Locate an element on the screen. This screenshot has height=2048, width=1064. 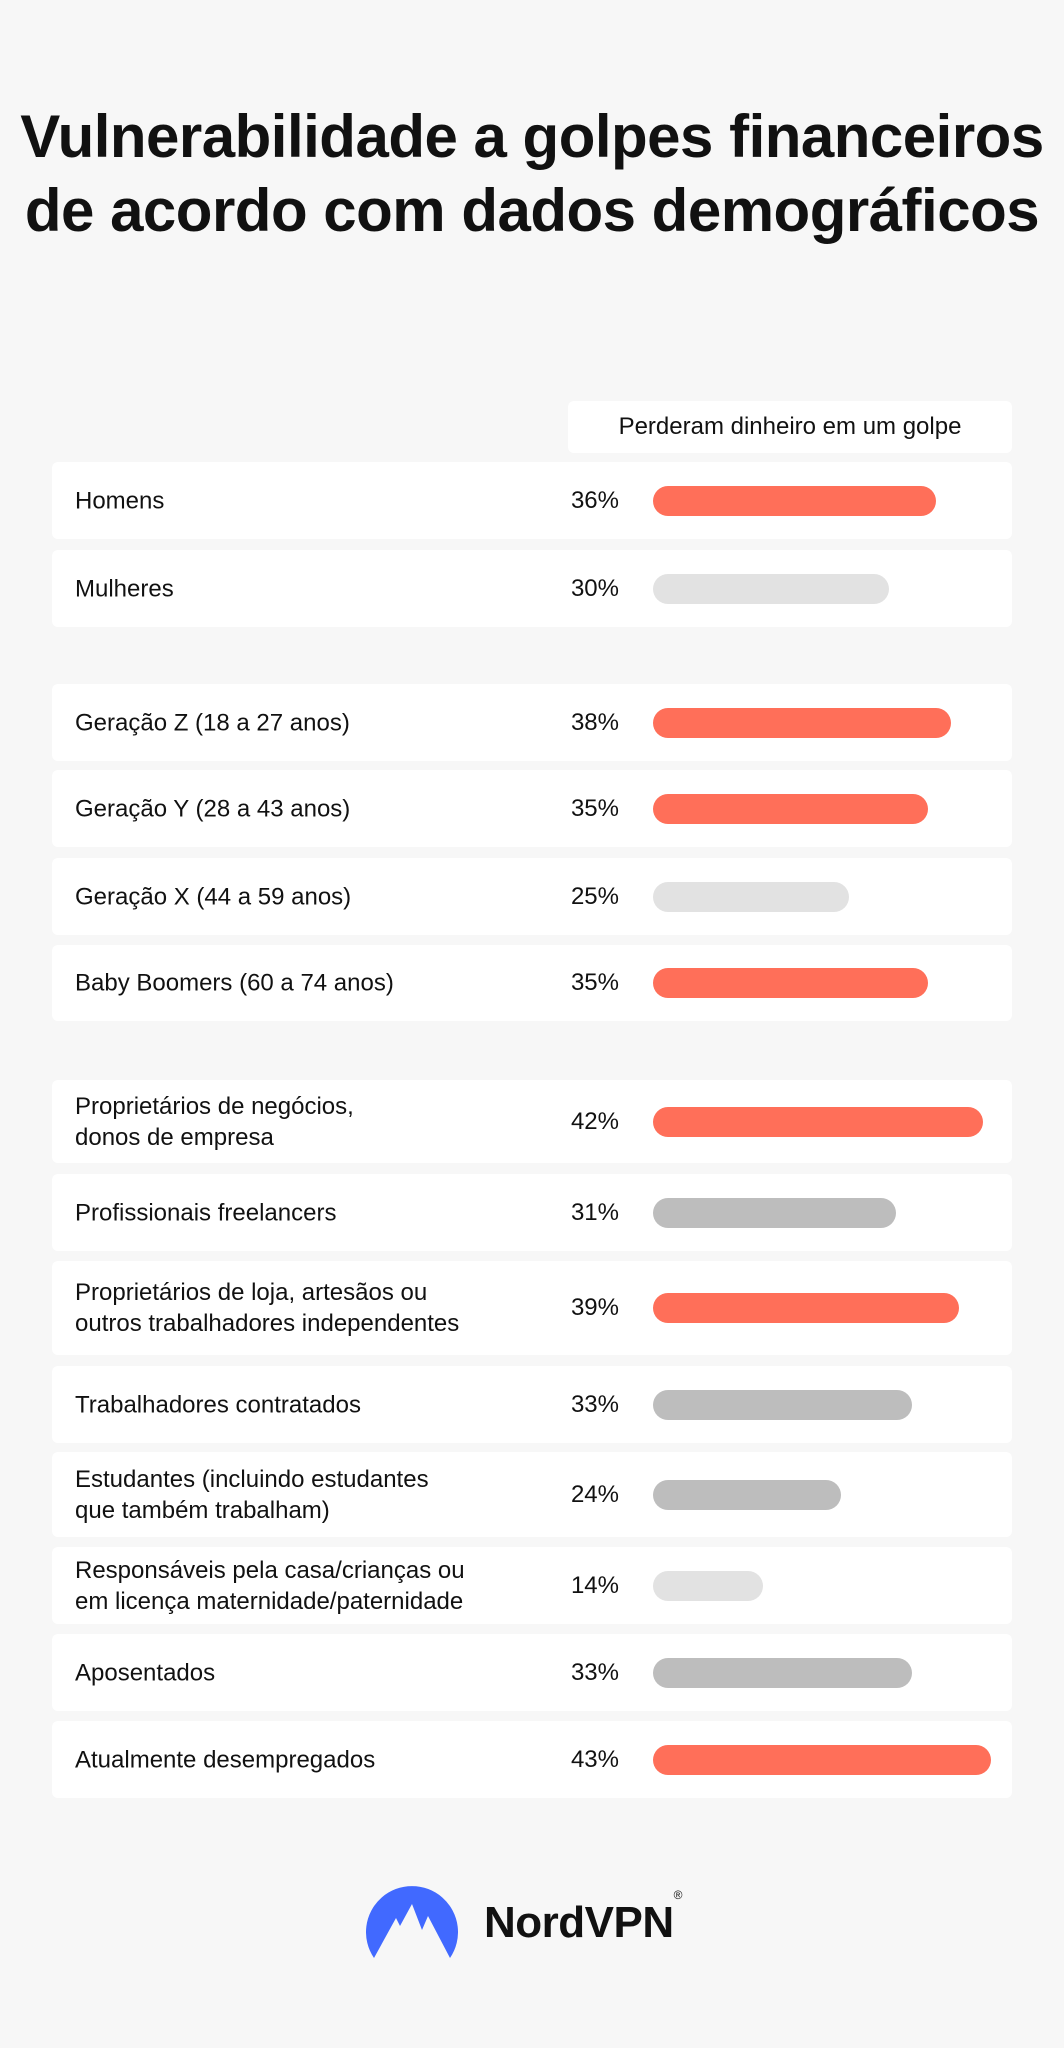
row-label: Trabalhadores contratados is located at coordinates (218, 1404).